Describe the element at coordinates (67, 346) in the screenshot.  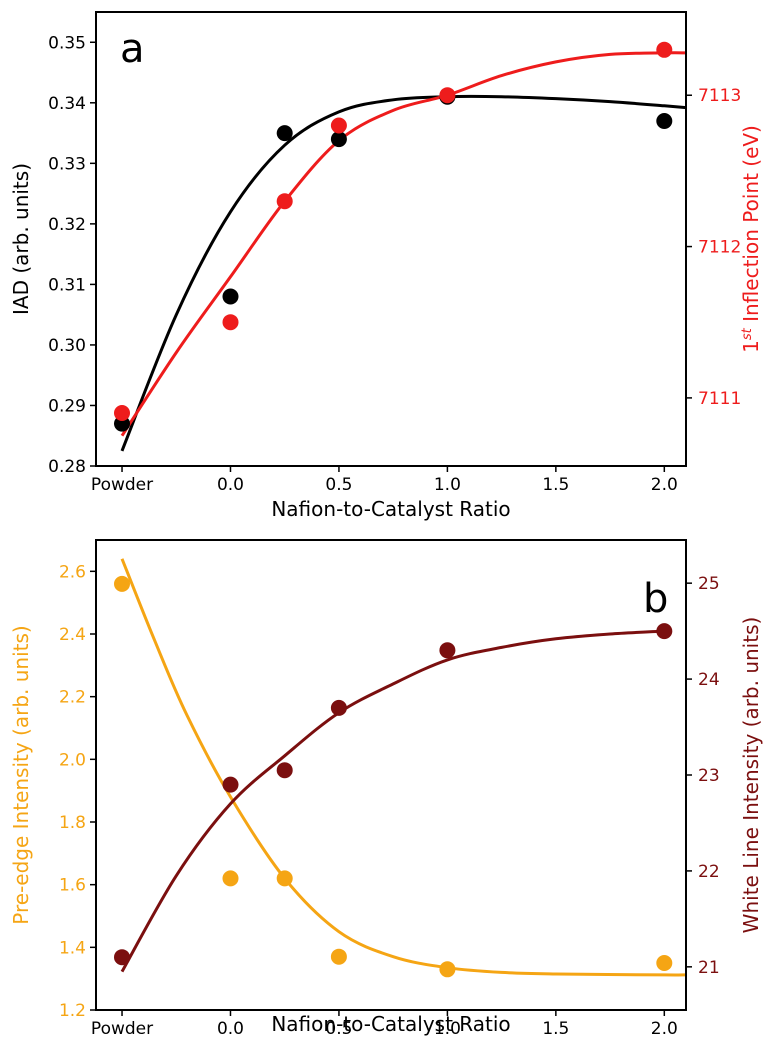
I see `panel-a-left-tick-label-3: 0.30` at that location.